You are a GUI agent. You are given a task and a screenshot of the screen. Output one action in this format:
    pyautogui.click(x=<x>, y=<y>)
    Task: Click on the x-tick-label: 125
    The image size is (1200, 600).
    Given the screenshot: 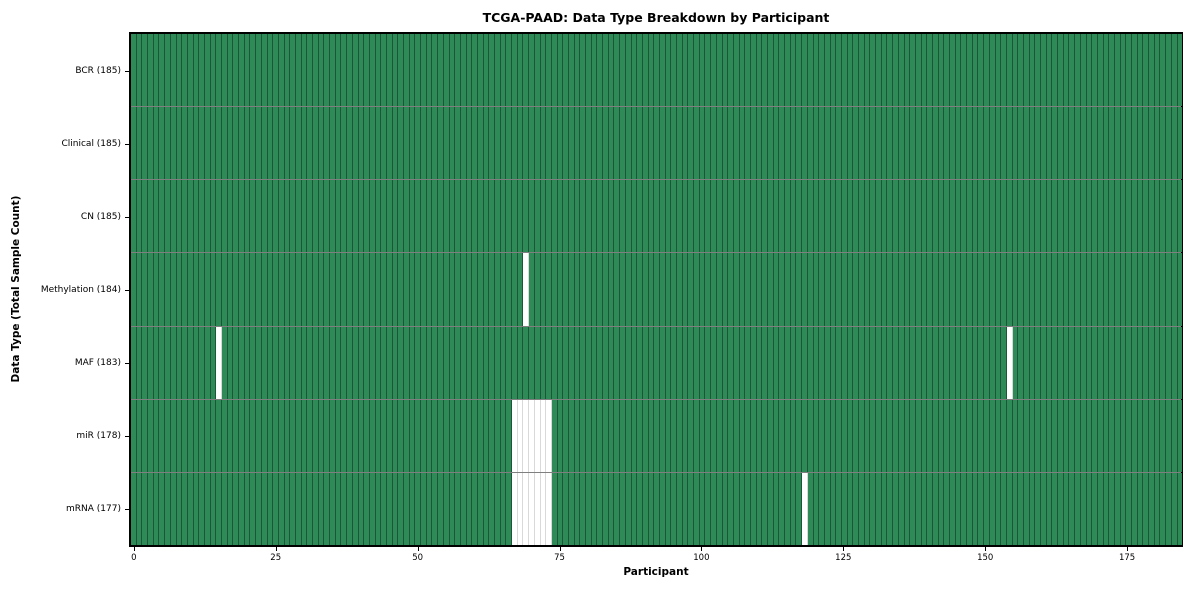 What is the action you would take?
    pyautogui.click(x=843, y=558)
    